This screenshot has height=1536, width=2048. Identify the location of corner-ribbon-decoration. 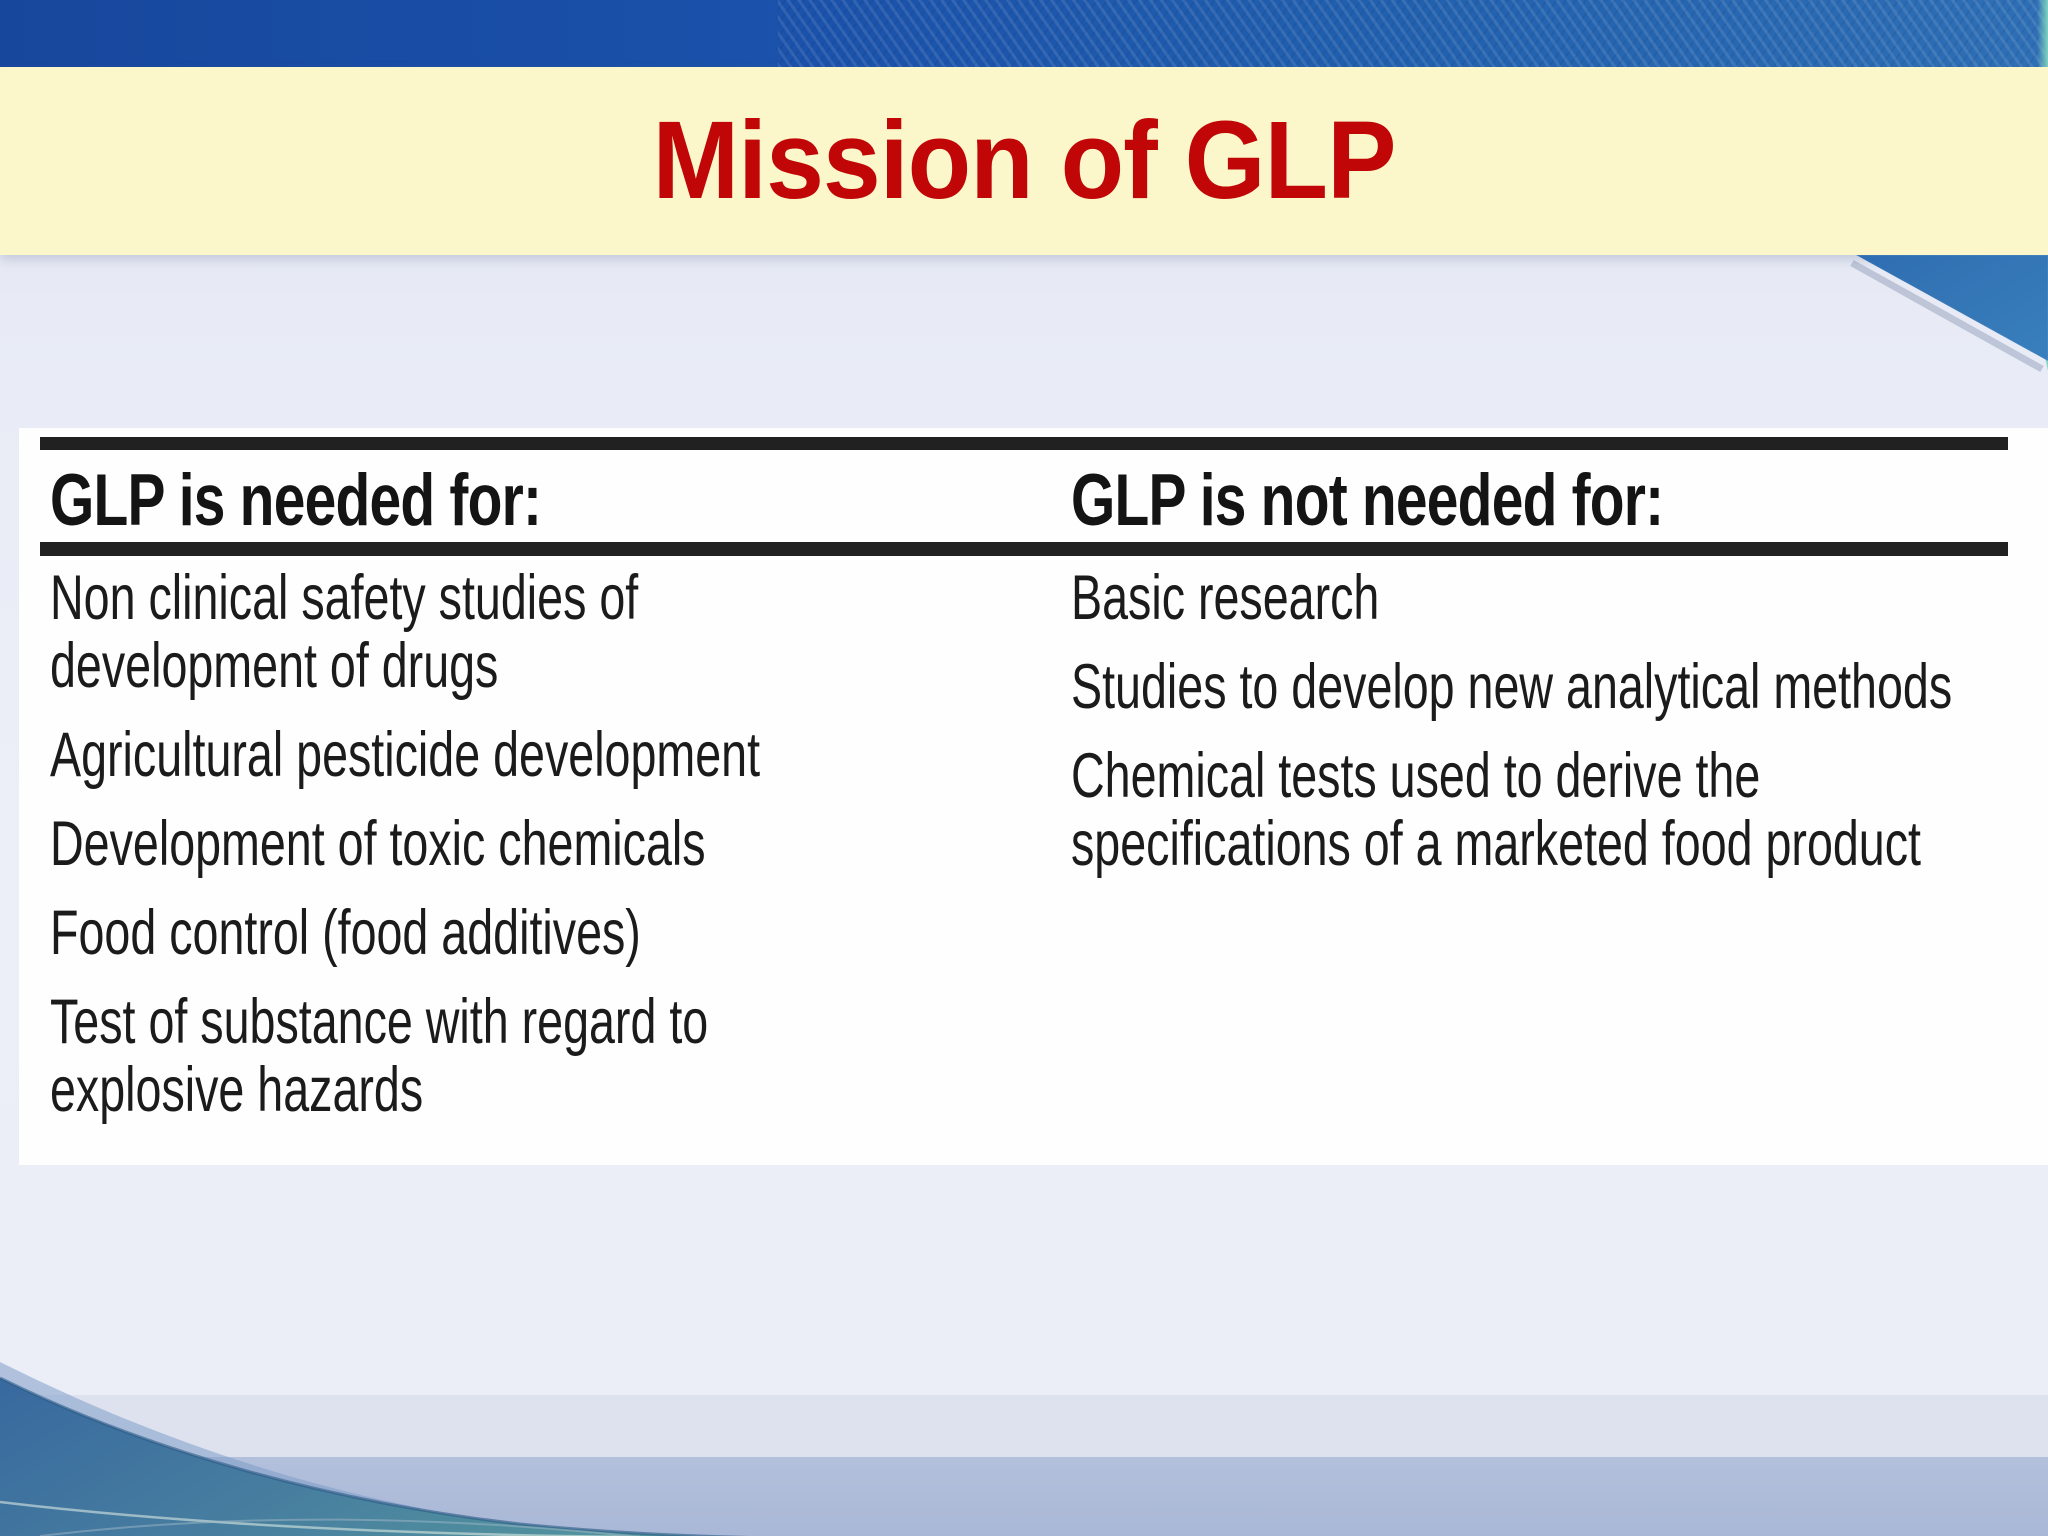
(1949, 314).